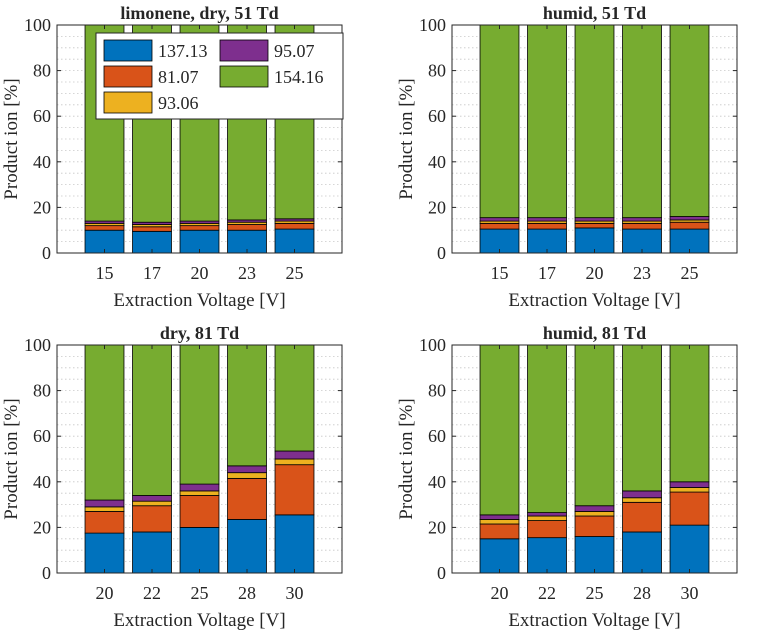  Describe the element at coordinates (294, 51) in the screenshot. I see `legend-label: 95.07` at that location.